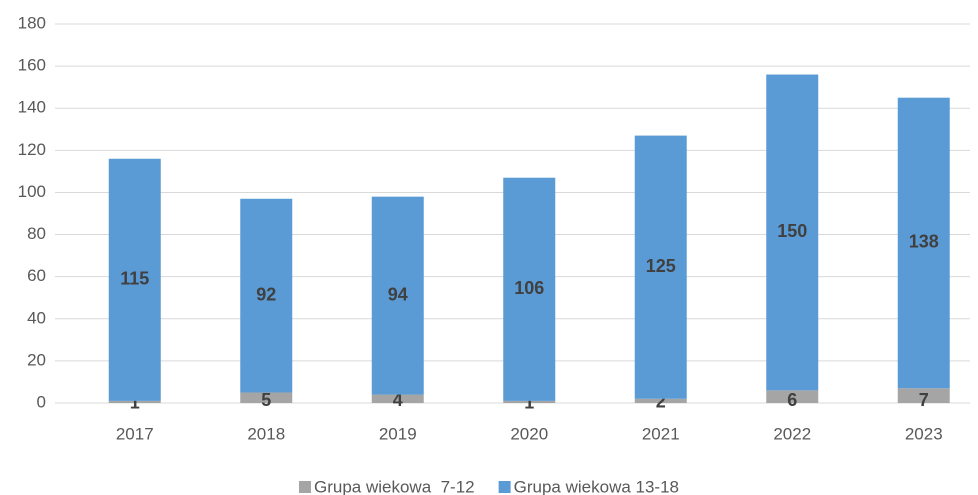 This screenshot has height=495, width=978. Describe the element at coordinates (661, 433) in the screenshot. I see `x-tick-label: 2021` at that location.